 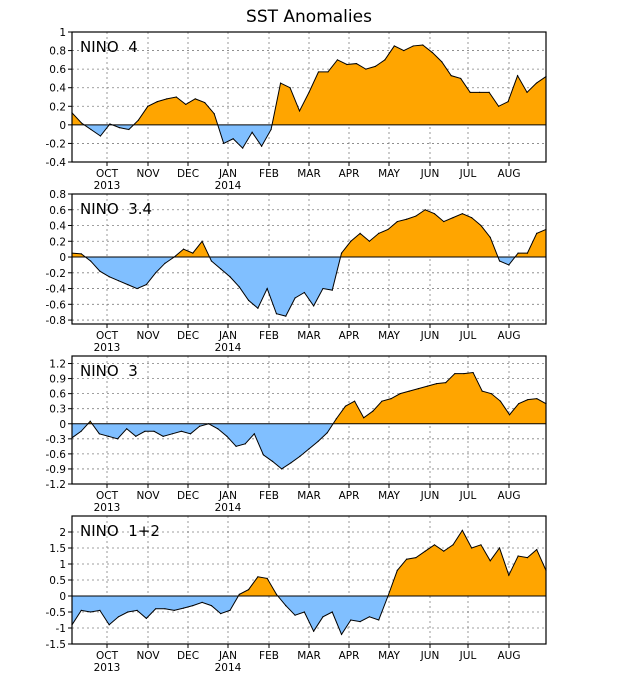 I want to click on panel-label: NINO 3, so click(x=109, y=371).